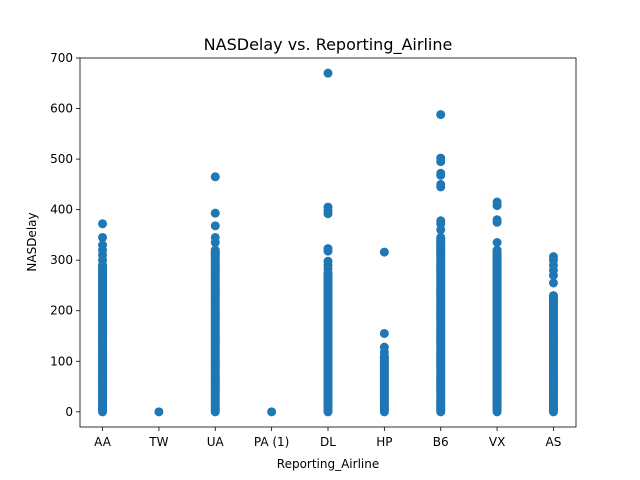  Describe the element at coordinates (61, 159) in the screenshot. I see `y-tick-label: 500` at that location.